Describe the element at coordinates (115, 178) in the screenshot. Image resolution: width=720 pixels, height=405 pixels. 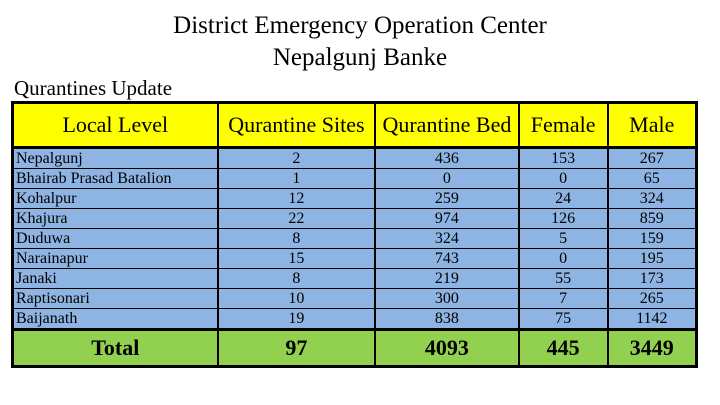
I see `local-level-cell: Bhairab Prasad Batalion` at that location.